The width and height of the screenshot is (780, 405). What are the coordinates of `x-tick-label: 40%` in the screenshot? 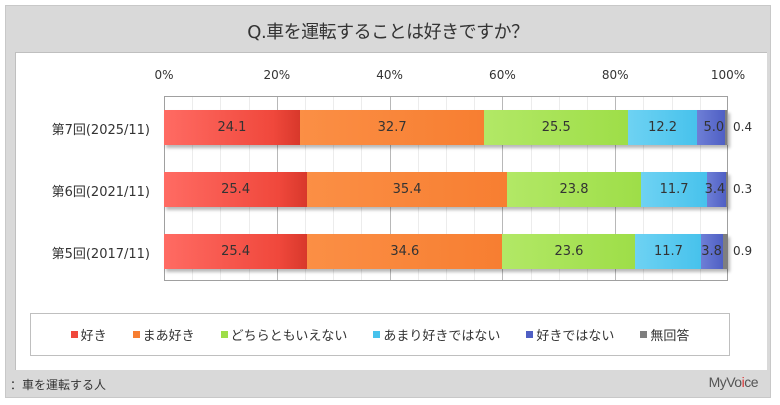 It's located at (389, 75).